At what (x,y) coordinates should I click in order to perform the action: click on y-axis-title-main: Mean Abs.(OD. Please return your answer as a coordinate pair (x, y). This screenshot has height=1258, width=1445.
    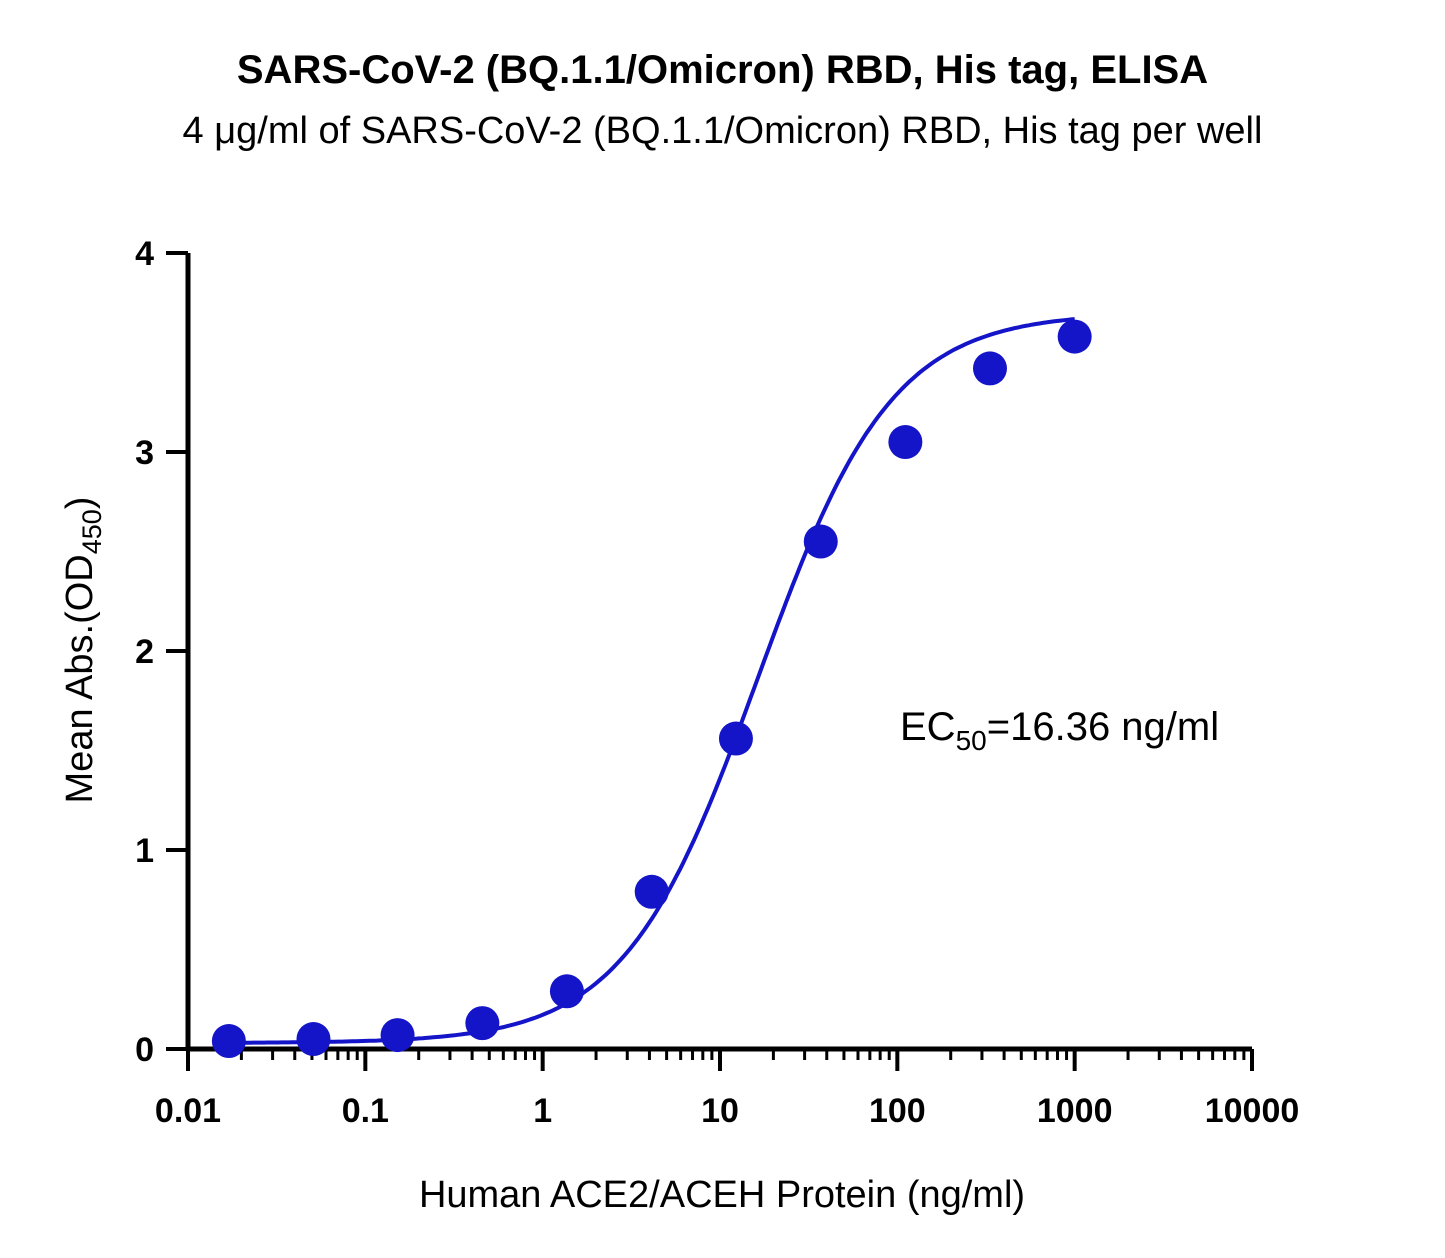
    Looking at the image, I should click on (80, 678).